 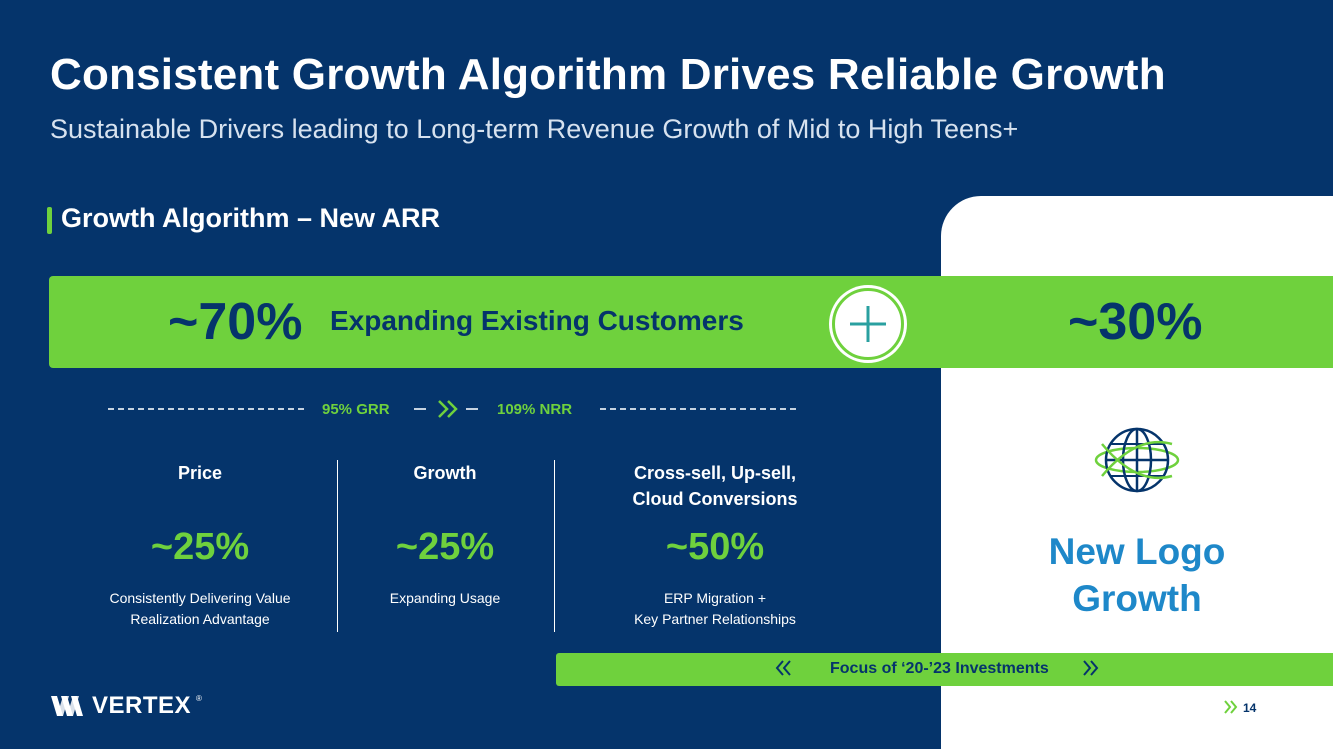 I want to click on cross-sell-desc-line1: ERP Migration +, so click(x=715, y=598).